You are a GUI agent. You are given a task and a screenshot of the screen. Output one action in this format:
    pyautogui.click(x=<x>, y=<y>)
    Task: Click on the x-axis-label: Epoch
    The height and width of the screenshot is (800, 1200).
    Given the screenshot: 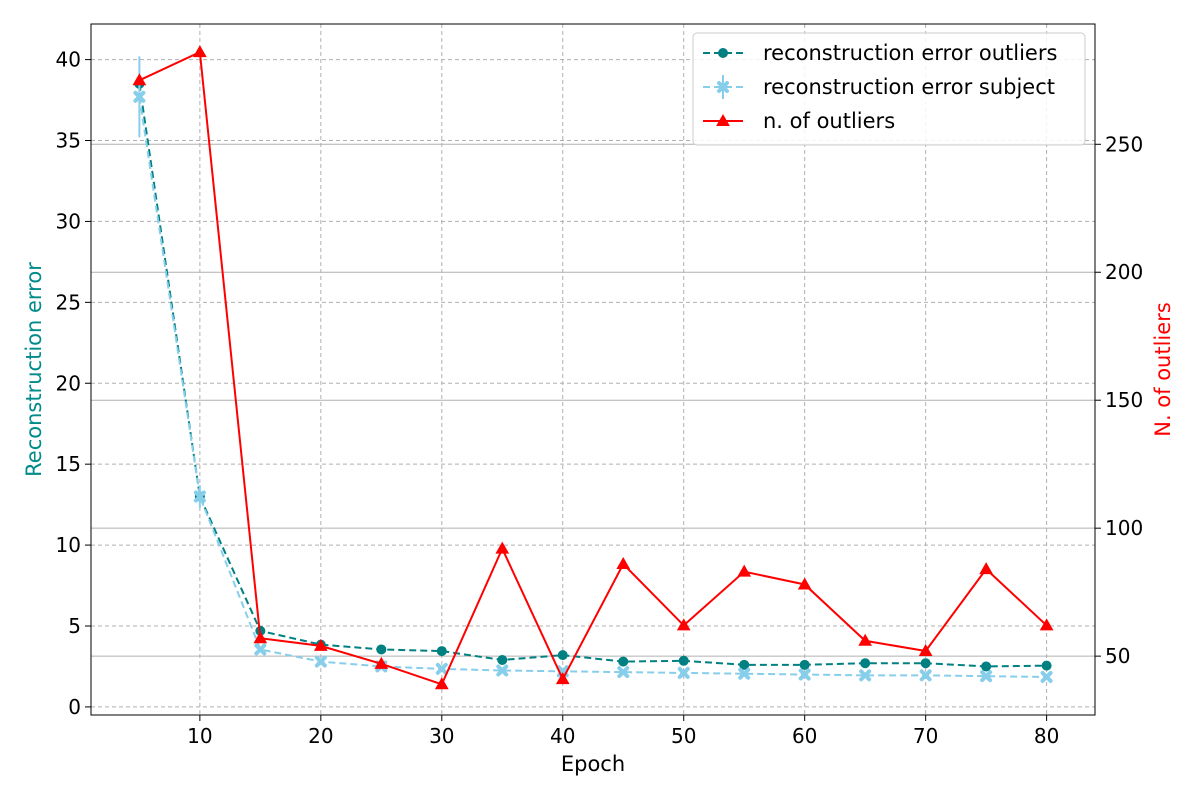 What is the action you would take?
    pyautogui.click(x=593, y=764)
    